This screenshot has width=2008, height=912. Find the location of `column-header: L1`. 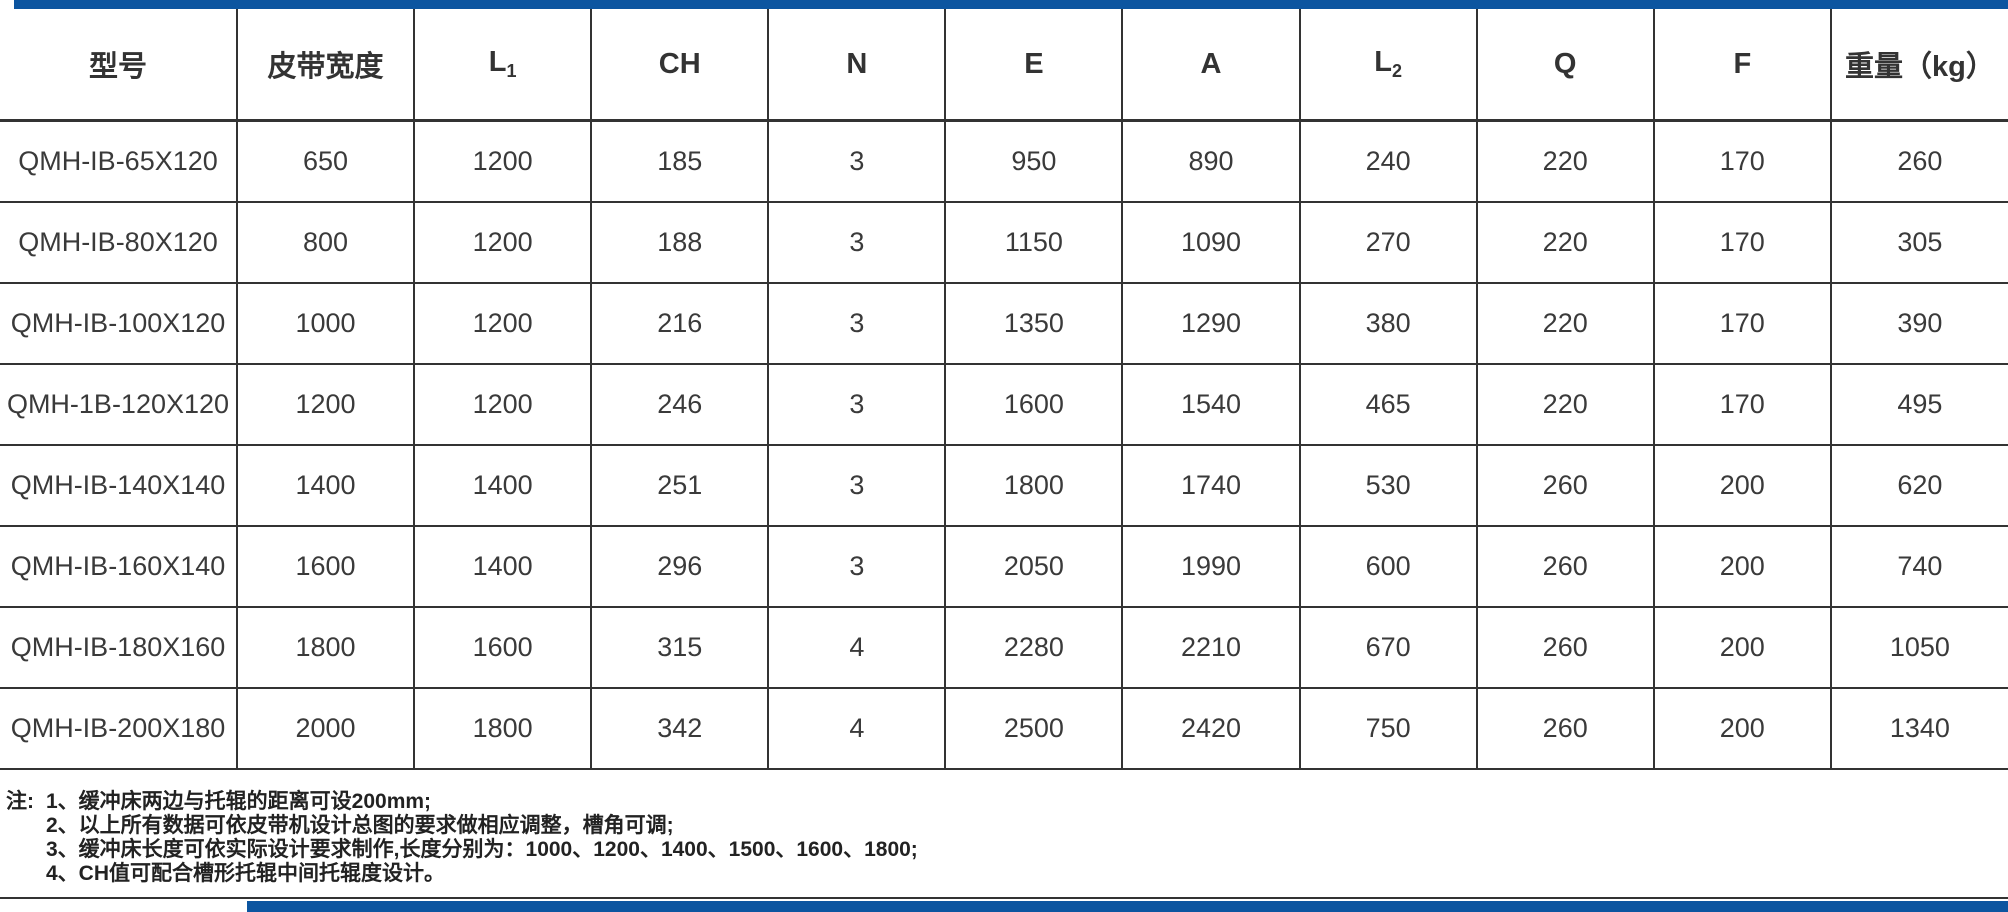

column-header: L1 is located at coordinates (503, 65).